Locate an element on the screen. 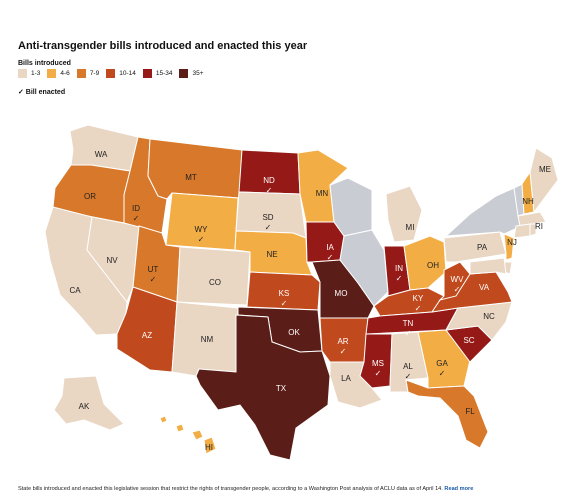 The width and height of the screenshot is (577, 499). state-label: RI is located at coordinates (539, 226).